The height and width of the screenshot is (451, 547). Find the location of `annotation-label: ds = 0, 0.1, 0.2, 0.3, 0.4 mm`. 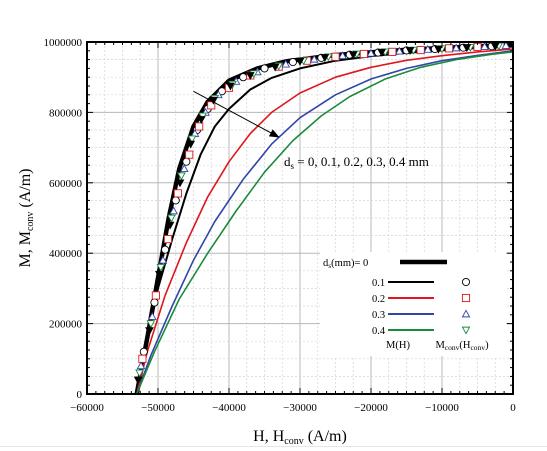

annotation-label: ds = 0, 0.1, 0.2, 0.3, 0.4 mm is located at coordinates (356, 162).